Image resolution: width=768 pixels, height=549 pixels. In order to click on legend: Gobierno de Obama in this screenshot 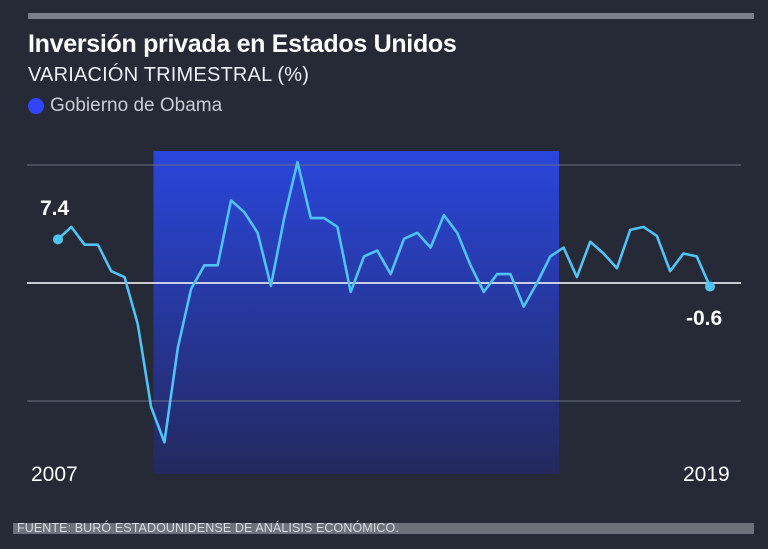, I will do `click(125, 106)`.